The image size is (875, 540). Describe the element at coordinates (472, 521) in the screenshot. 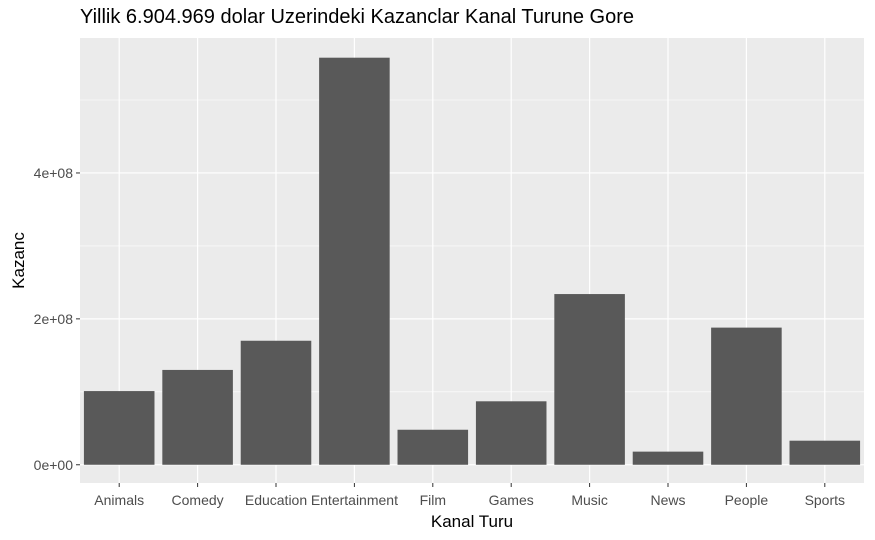

I see `x-axis-title: Kanal Turu` at that location.